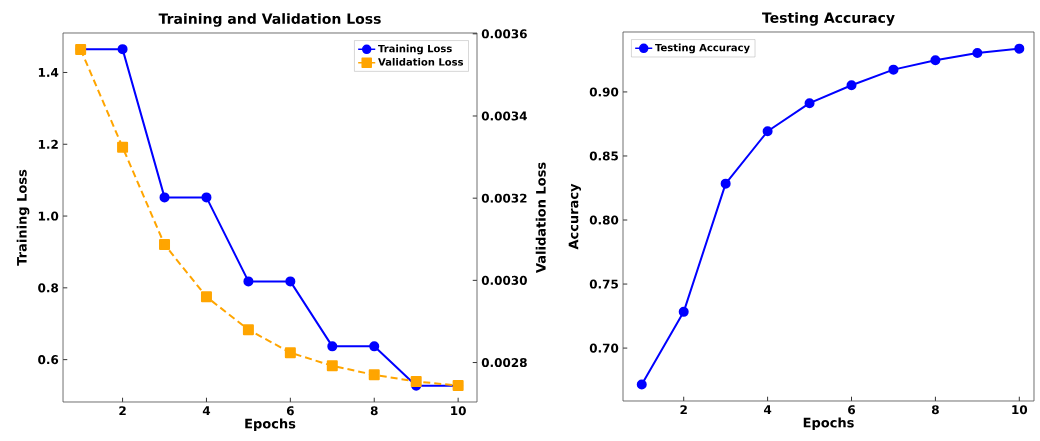  What do you see at coordinates (48, 216) in the screenshot?
I see `y-tick-label: 1.0` at bounding box center [48, 216].